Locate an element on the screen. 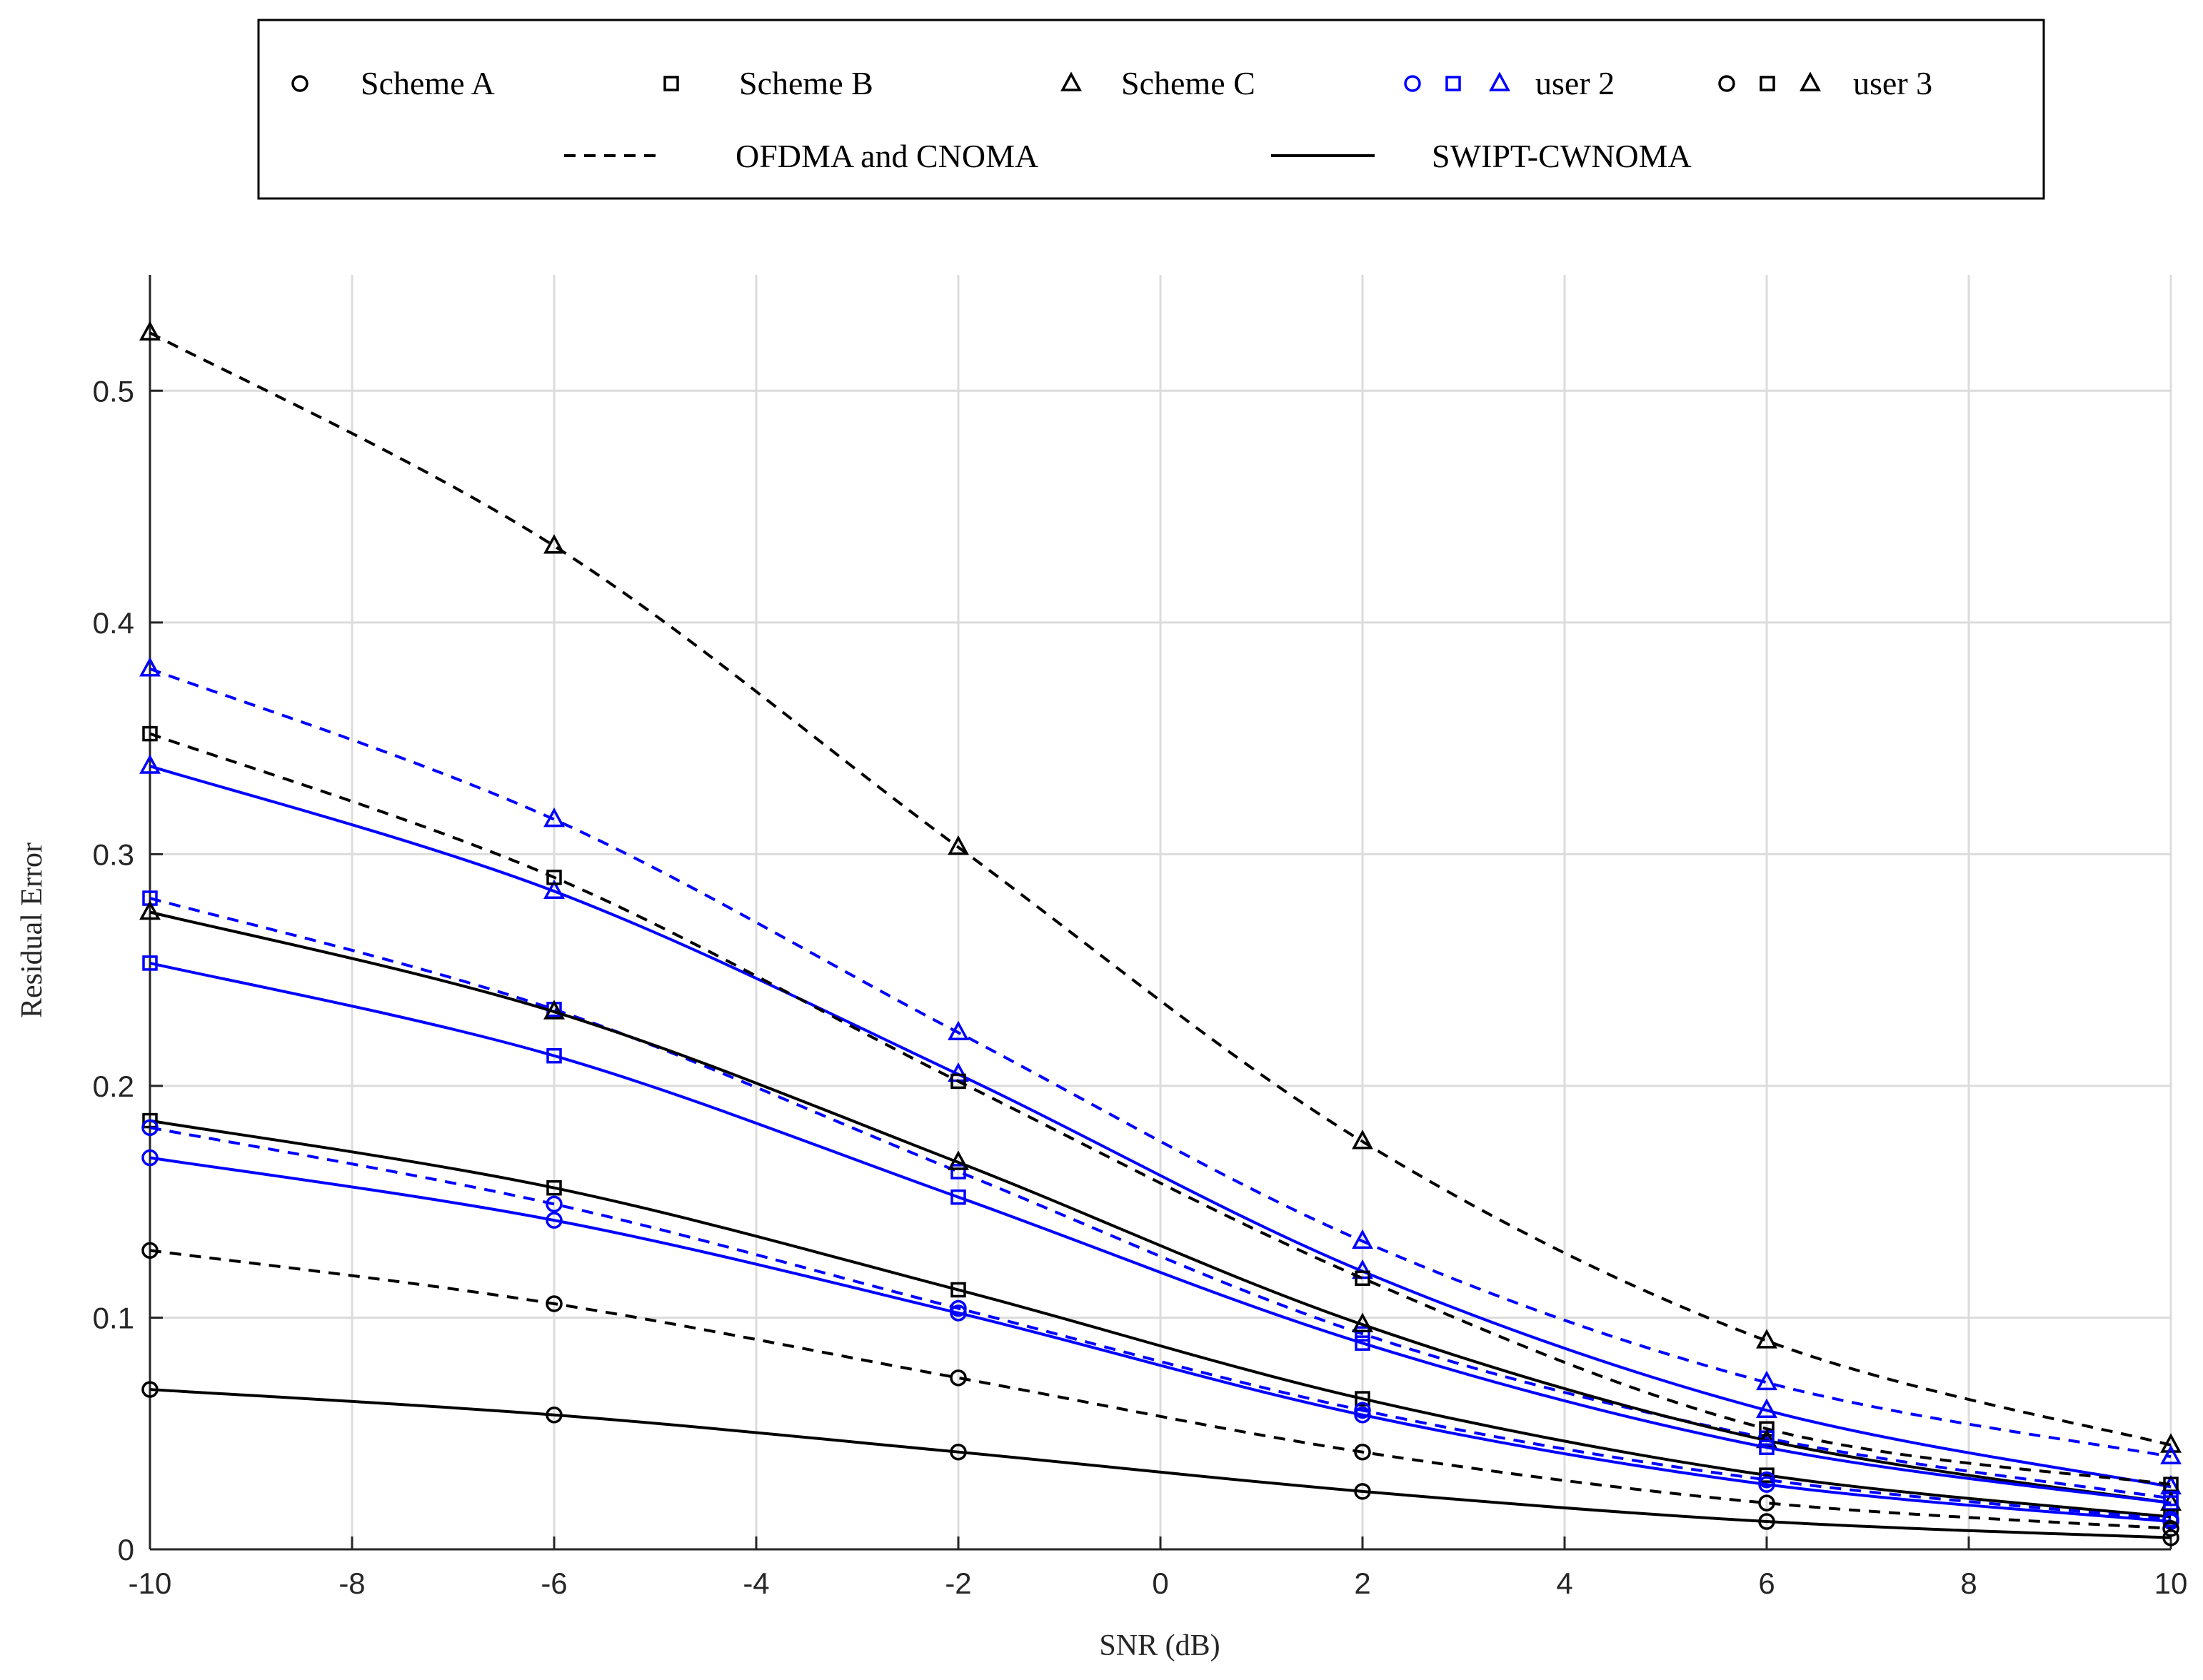 This screenshot has width=2203, height=1680. x-axis-label: SNR (dB) is located at coordinates (1159, 1645).